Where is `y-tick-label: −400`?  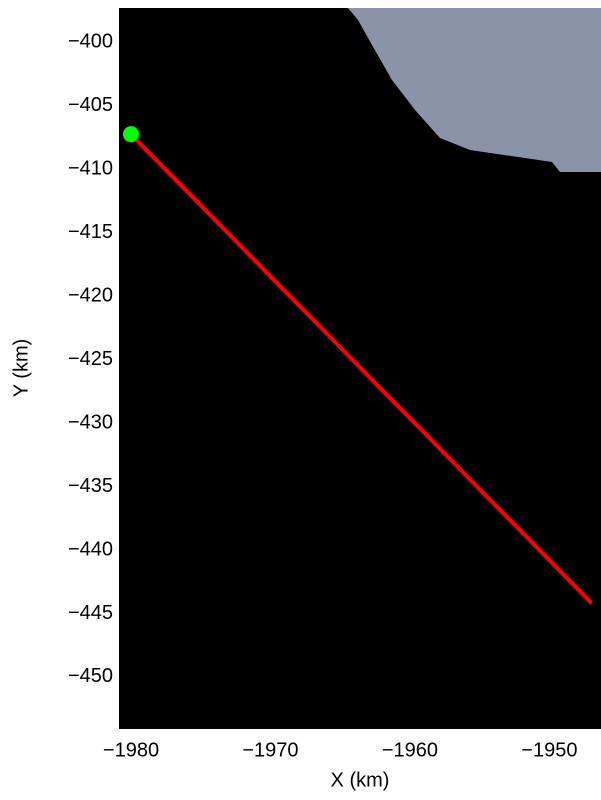
y-tick-label: −400 is located at coordinates (90, 42).